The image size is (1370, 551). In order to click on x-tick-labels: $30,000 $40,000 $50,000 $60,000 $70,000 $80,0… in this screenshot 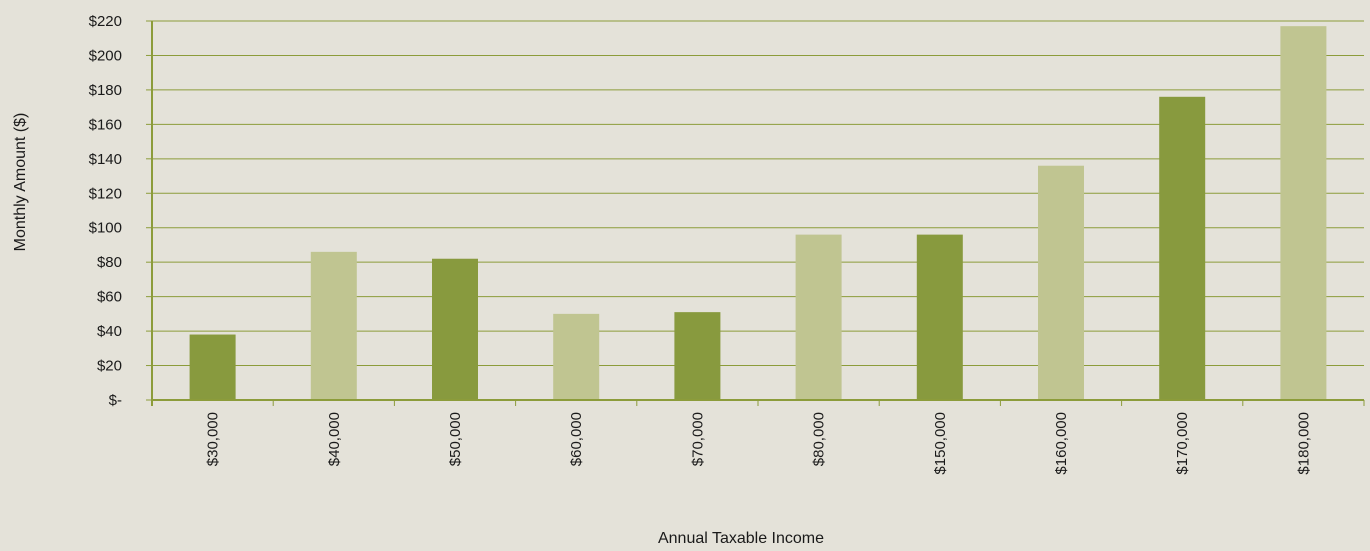, I will do `click(759, 443)`.